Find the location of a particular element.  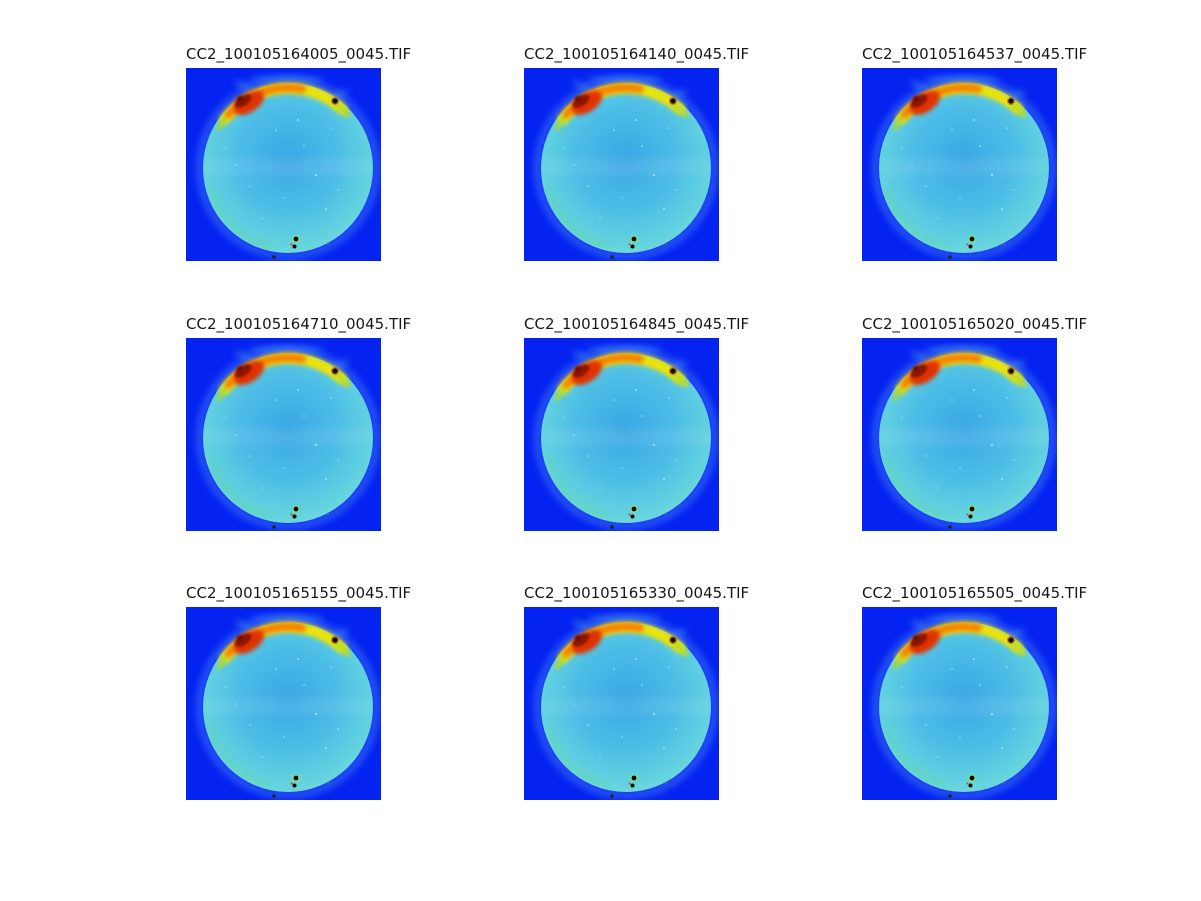

subplot-tile: CC2_100105164005_0045.TIF is located at coordinates (298, 153).